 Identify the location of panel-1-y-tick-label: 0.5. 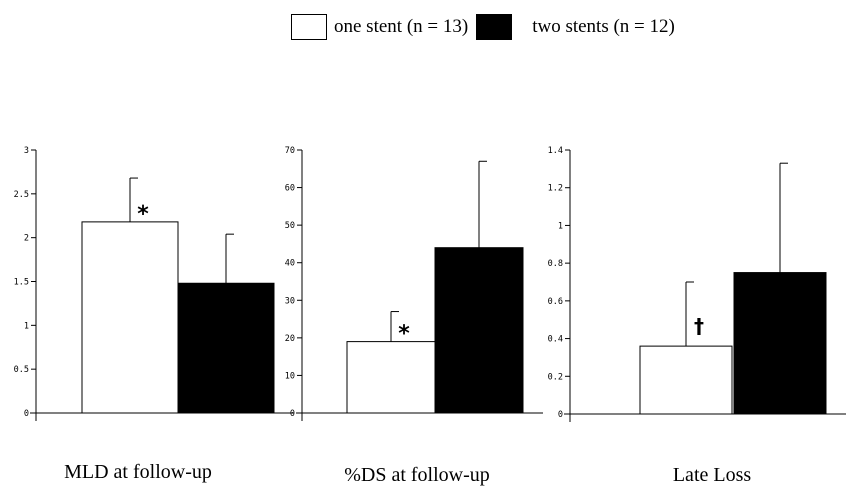
(21, 370).